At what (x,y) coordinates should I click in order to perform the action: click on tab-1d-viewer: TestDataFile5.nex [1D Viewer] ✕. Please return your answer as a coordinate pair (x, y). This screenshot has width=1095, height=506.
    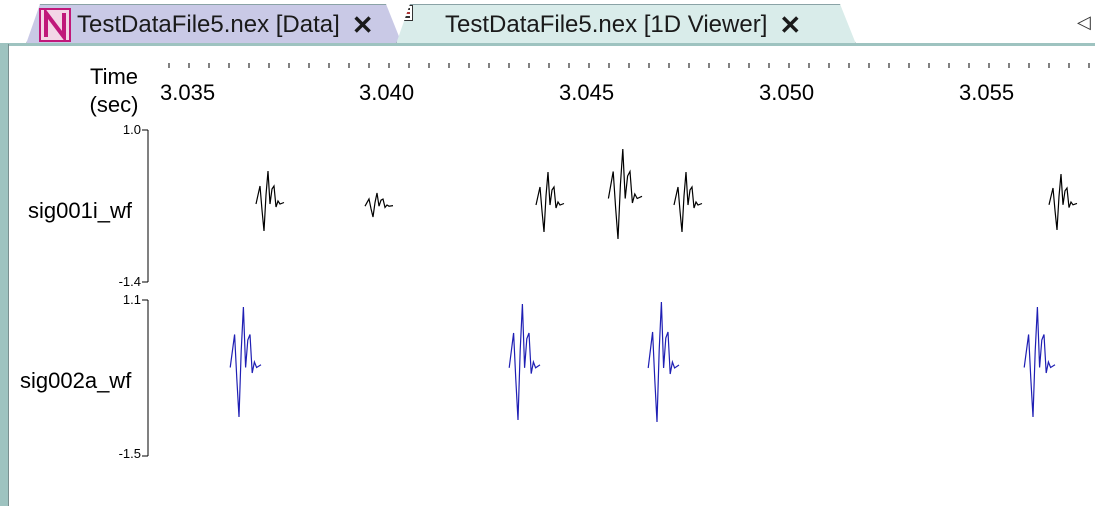
    Looking at the image, I should click on (626, 24).